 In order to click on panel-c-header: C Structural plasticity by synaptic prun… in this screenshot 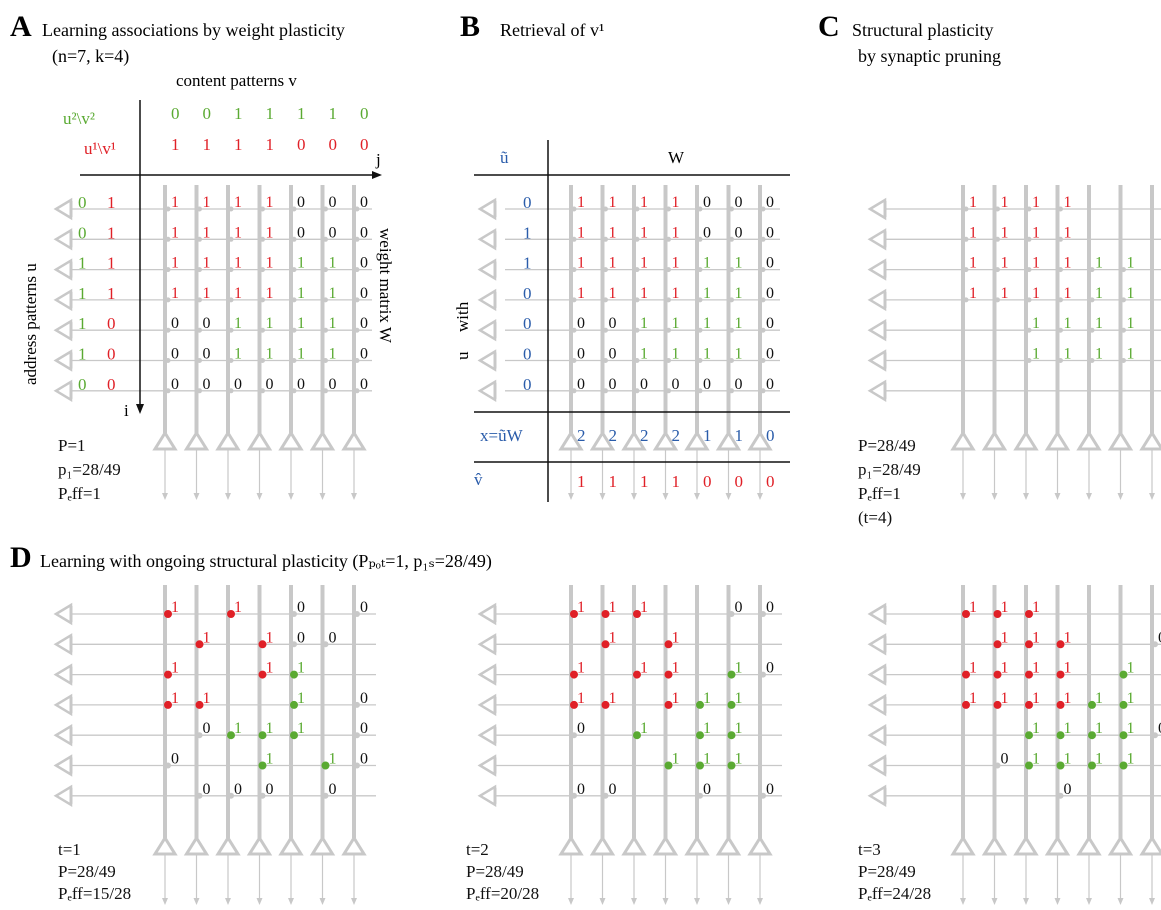, I will do `click(909, 38)`.